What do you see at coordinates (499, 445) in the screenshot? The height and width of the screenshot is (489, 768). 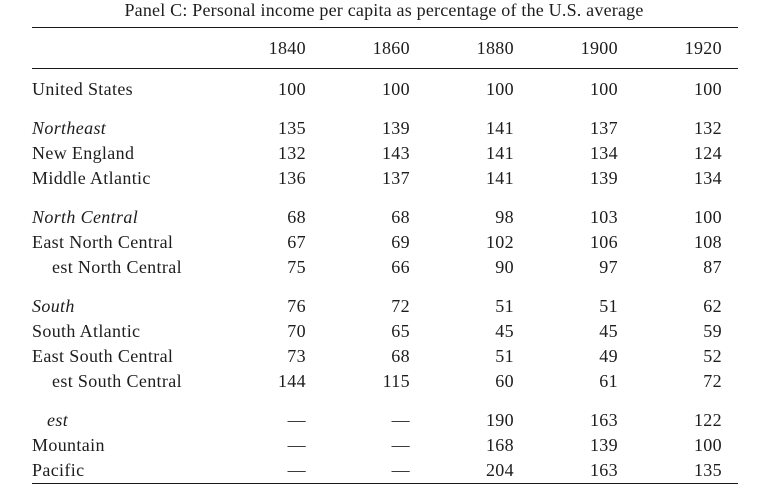 I see `value-cell: 168` at bounding box center [499, 445].